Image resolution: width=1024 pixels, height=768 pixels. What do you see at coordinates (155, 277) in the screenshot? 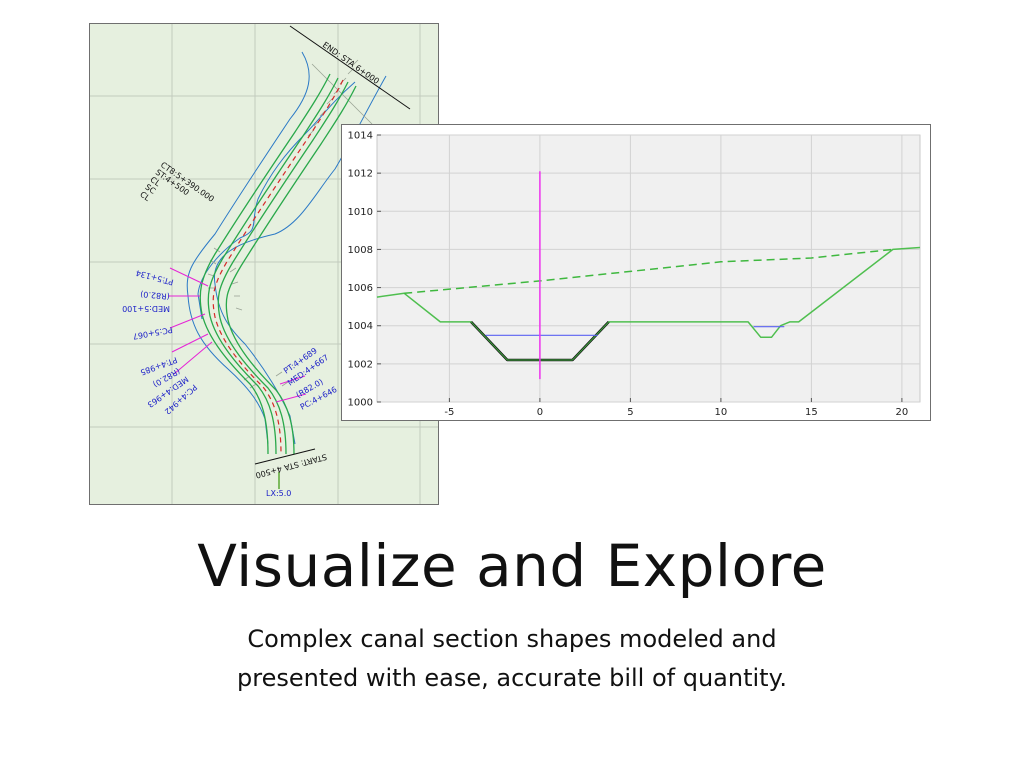
I see `pt-5134-label: PT:5+134` at bounding box center [155, 277].